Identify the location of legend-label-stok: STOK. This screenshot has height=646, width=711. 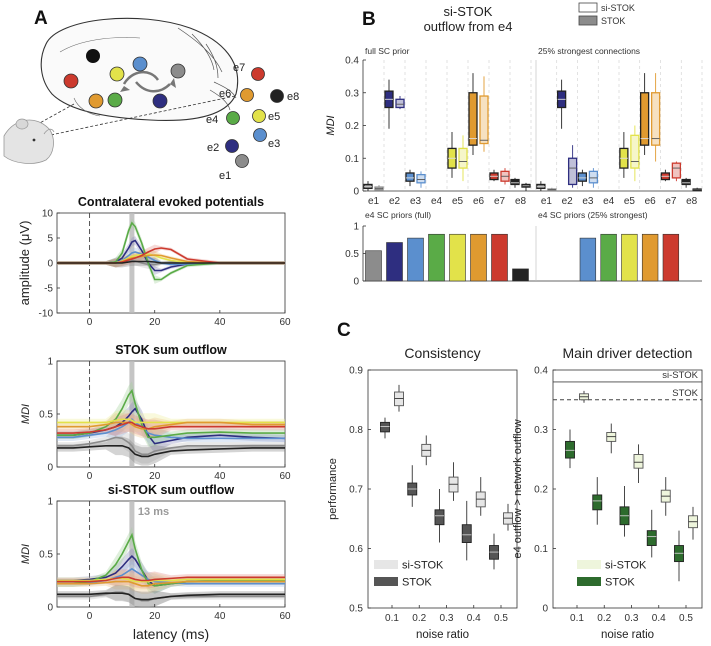
(417, 583).